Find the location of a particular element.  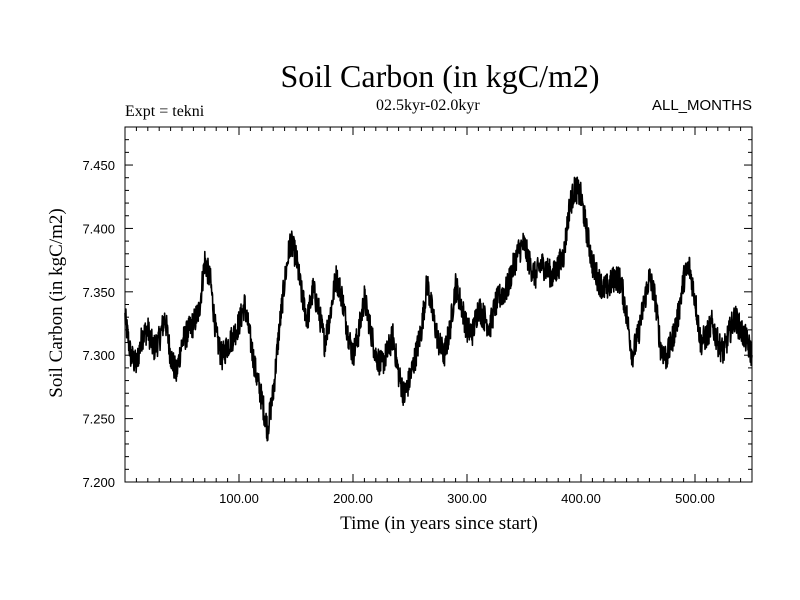

chart-title: Soil Carbon (in kgC/m2) is located at coordinates (440, 76).